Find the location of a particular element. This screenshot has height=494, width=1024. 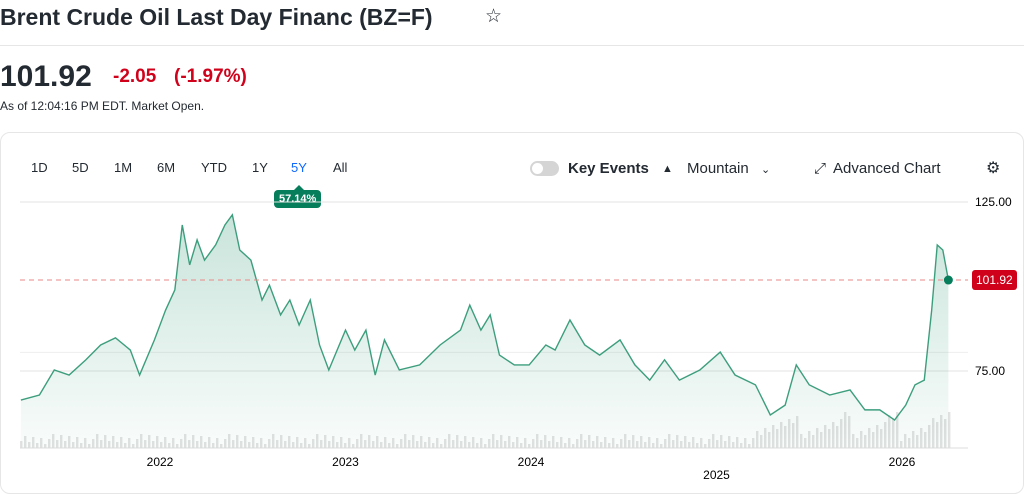

y-tick-label: 125.00 is located at coordinates (993, 202).